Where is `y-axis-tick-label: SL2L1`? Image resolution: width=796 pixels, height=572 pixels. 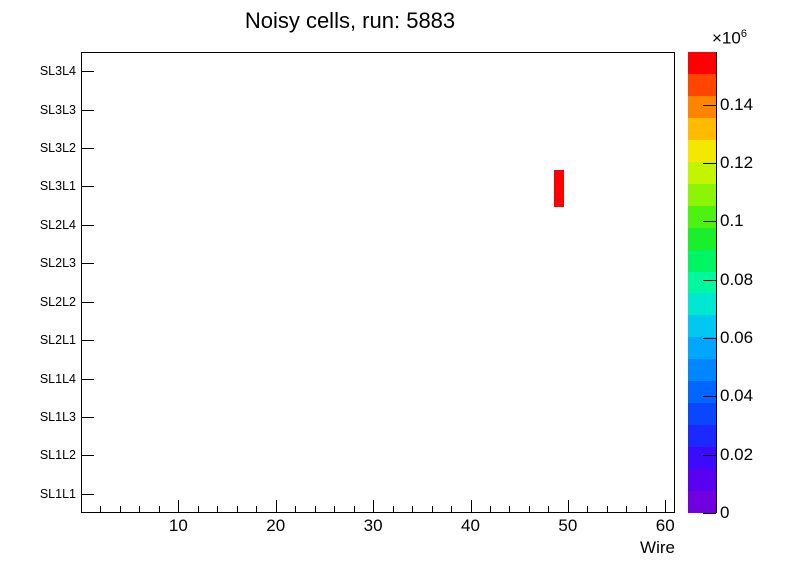
y-axis-tick-label: SL2L1 is located at coordinates (57, 340).